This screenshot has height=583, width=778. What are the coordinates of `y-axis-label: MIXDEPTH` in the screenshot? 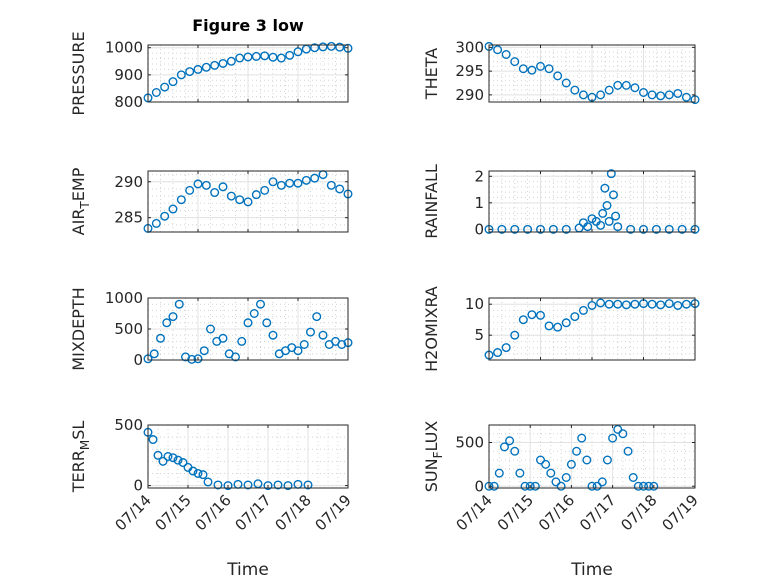 It's located at (78, 328).